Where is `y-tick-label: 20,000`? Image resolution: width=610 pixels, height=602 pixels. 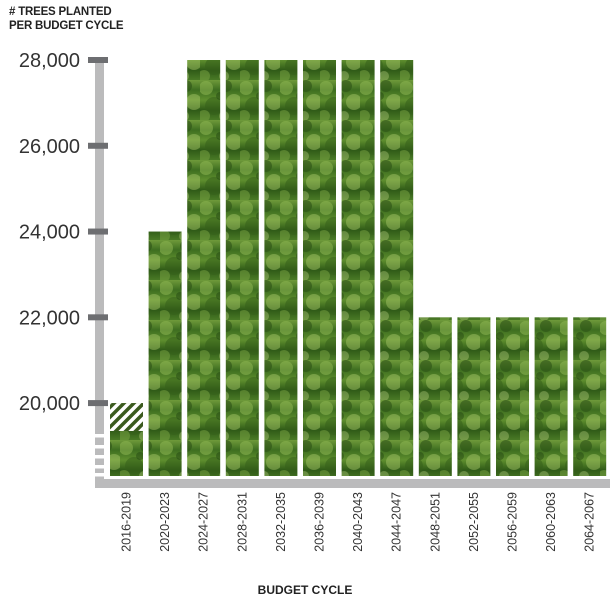 y-tick-label: 20,000 is located at coordinates (49, 404).